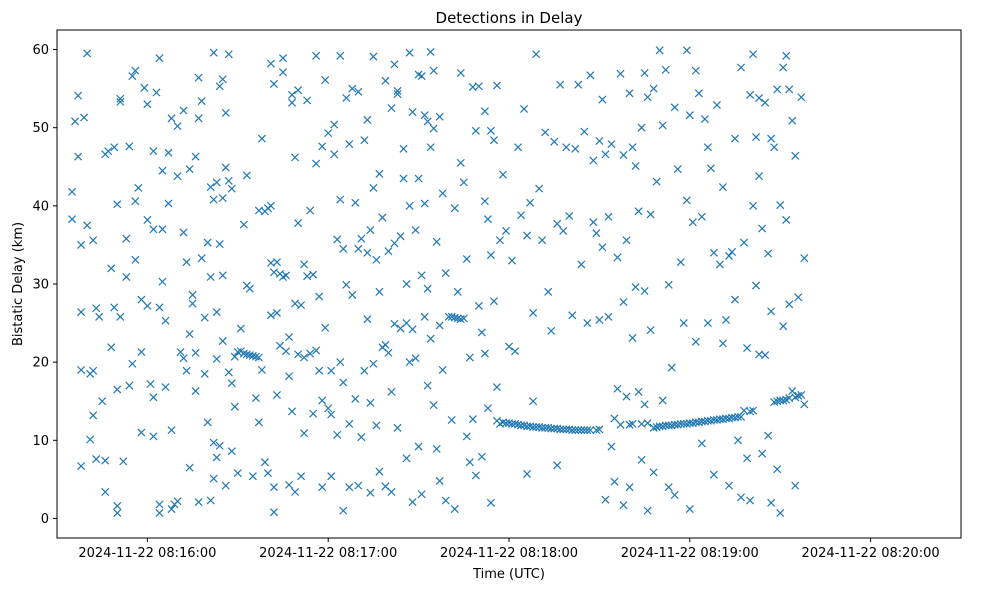 The height and width of the screenshot is (590, 989). What do you see at coordinates (40, 285) in the screenshot?
I see `y-tick-label: 30` at bounding box center [40, 285].